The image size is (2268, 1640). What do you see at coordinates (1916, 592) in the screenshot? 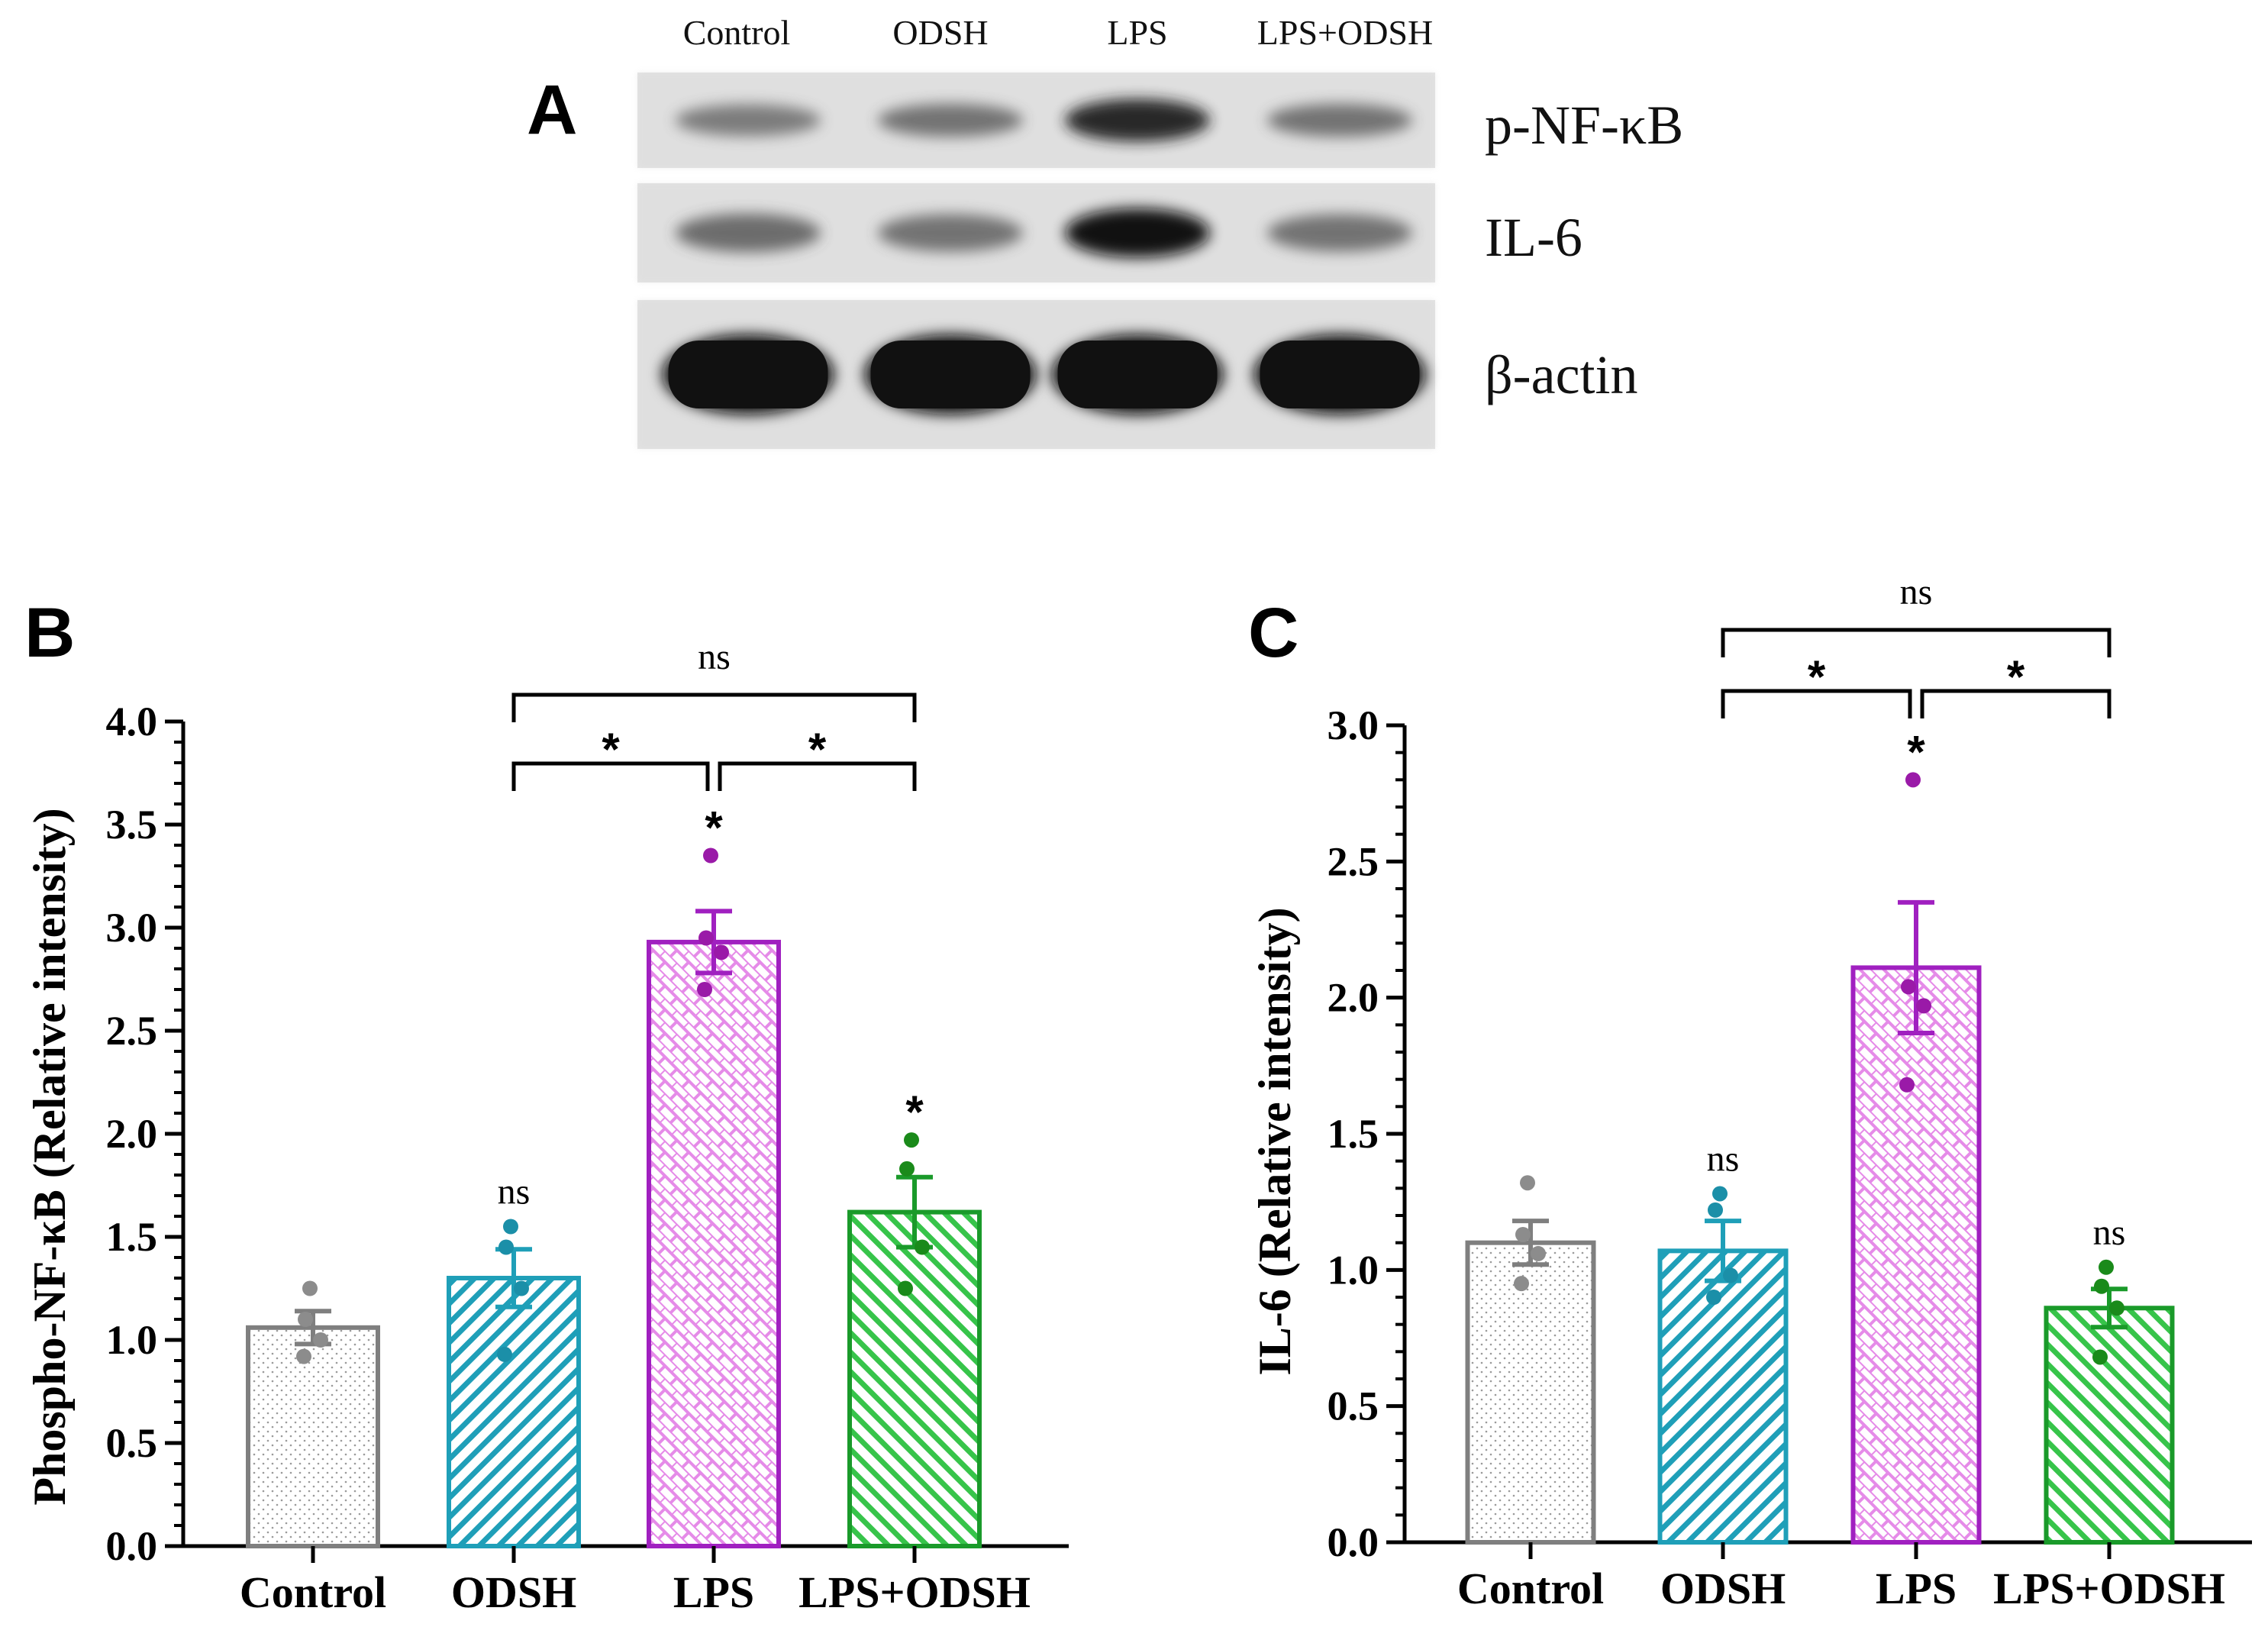
I see `chart-c-bracket-label: ns` at bounding box center [1916, 592].